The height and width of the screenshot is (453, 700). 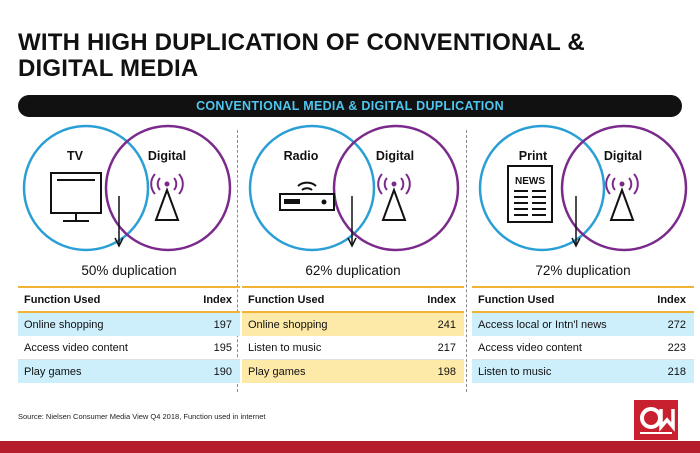 What do you see at coordinates (533, 156) in the screenshot?
I see `media-label: Print` at bounding box center [533, 156].